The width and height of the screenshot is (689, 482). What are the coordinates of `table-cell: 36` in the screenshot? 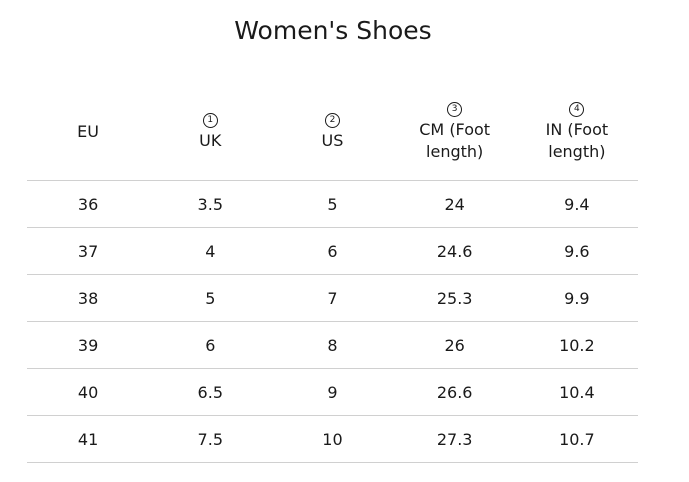 It's located at (88, 204).